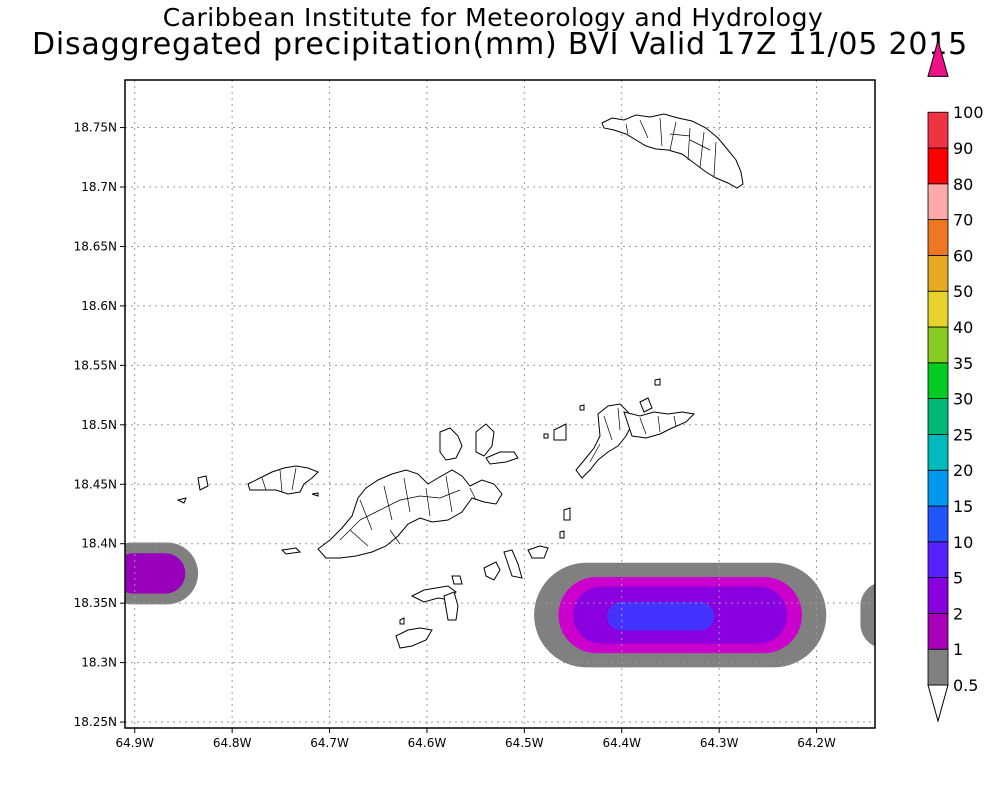 This screenshot has height=800, width=1000. I want to click on colorbar-label: 35, so click(963, 363).